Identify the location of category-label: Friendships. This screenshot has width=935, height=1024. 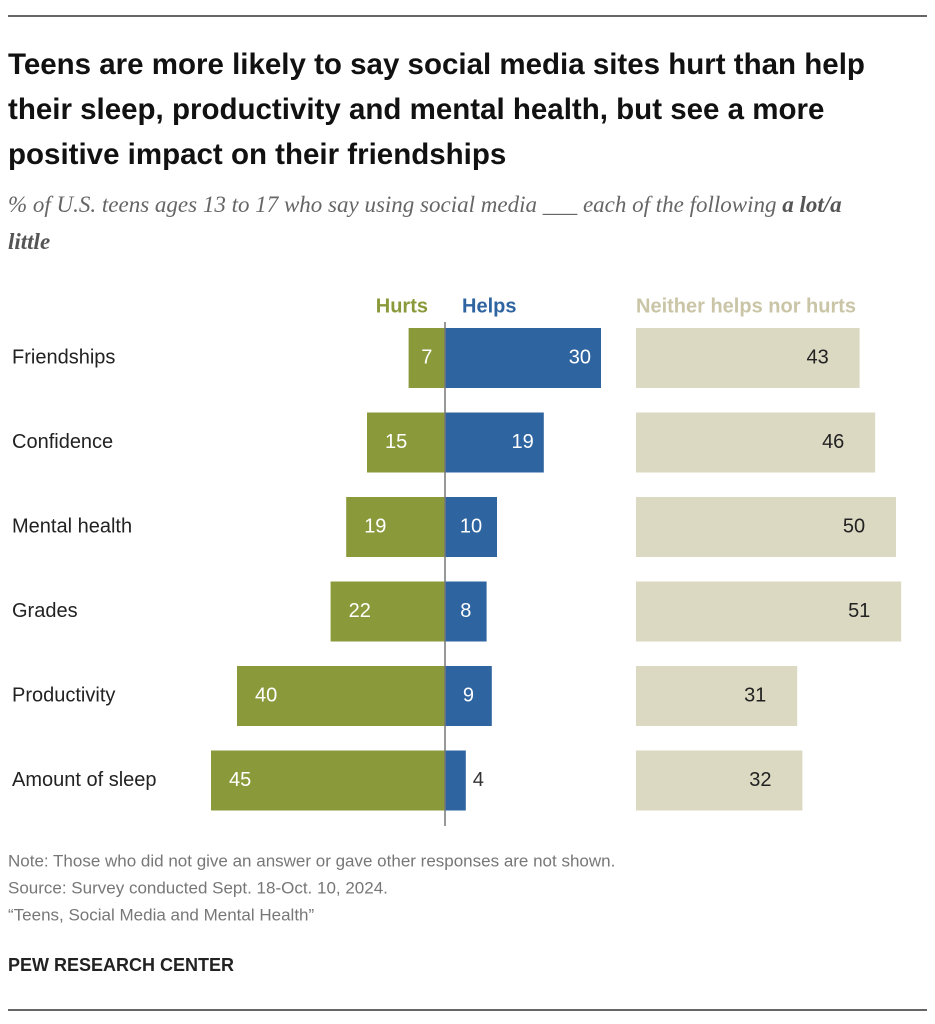
(63, 357).